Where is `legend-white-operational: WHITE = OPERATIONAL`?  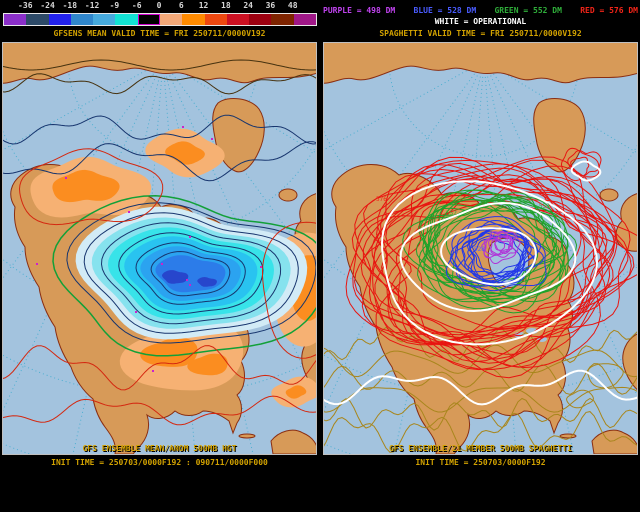
legend-white-operational: WHITE = OPERATIONAL is located at coordinates (480, 21).